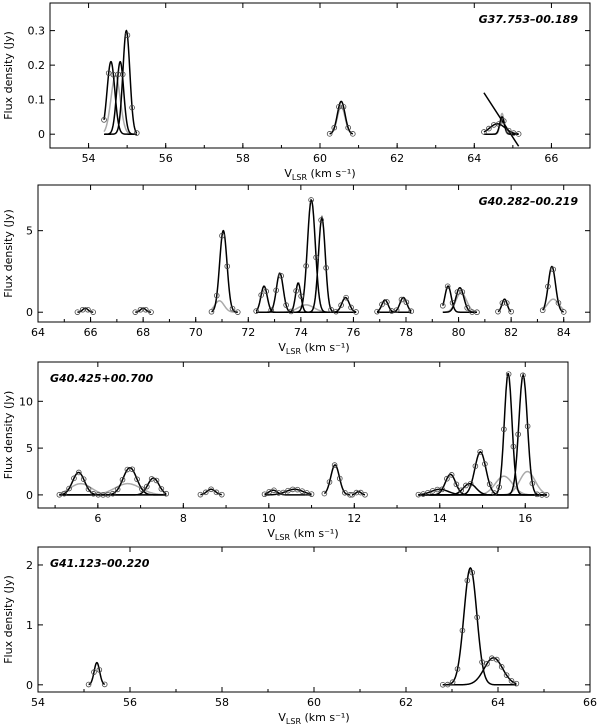  What do you see at coordinates (529, 19) in the screenshot?
I see `panel-title: G37.753–00.189` at bounding box center [529, 19].